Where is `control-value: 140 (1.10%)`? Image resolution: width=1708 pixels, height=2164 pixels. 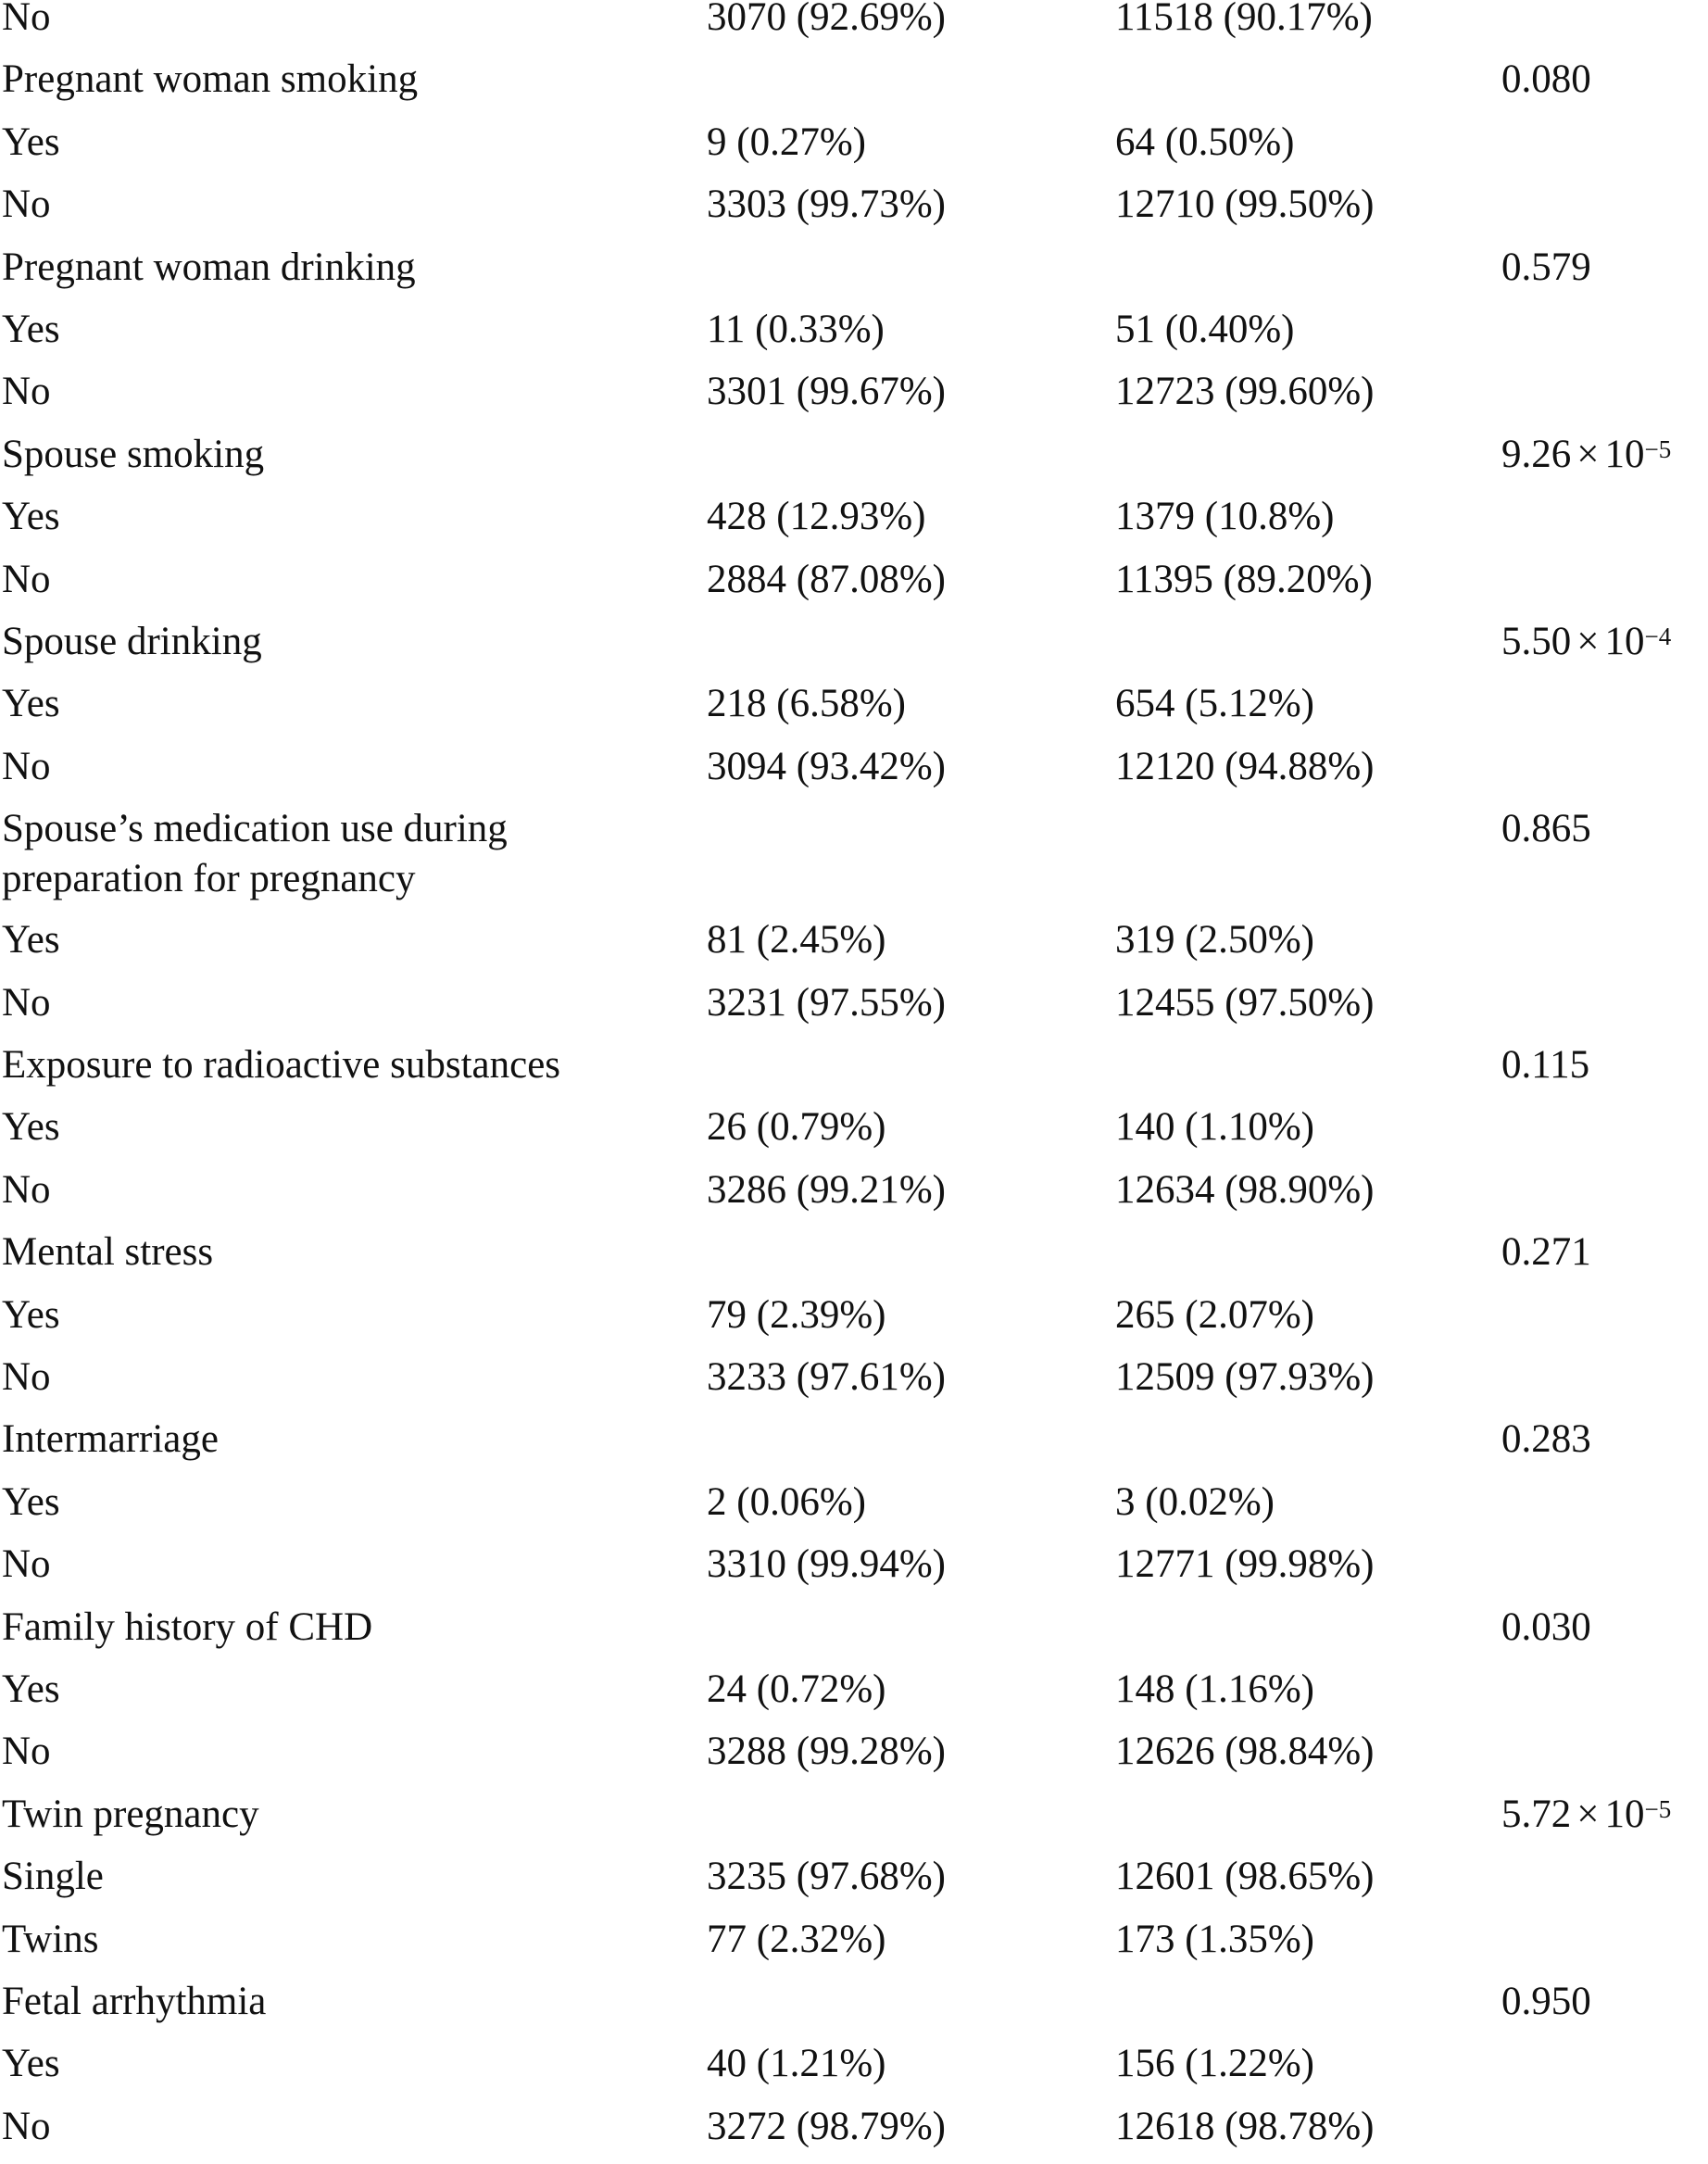
control-value: 140 (1.10%) is located at coordinates (1214, 1127).